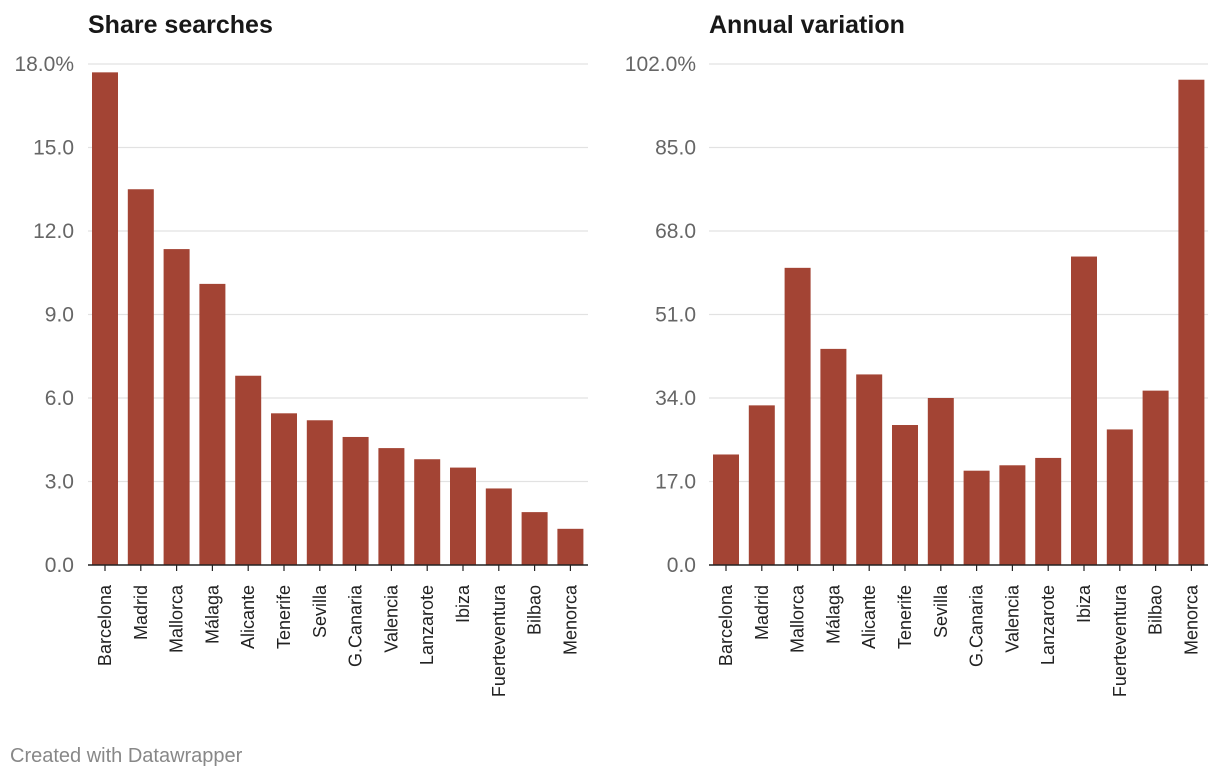 The width and height of the screenshot is (1220, 782). Describe the element at coordinates (53, 148) in the screenshot. I see `y-tick-label: 15.0` at that location.